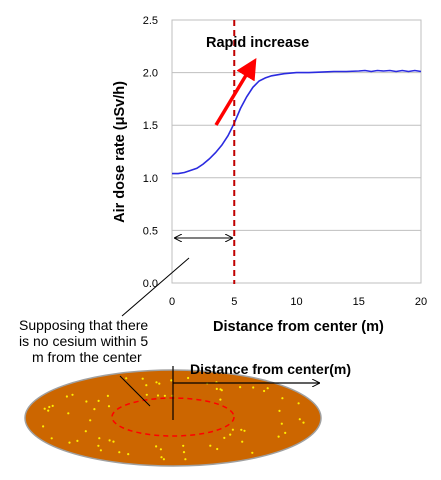 The width and height of the screenshot is (441, 480). What do you see at coordinates (83, 341) in the screenshot?
I see `supposing-note-line-2: is no cesium within 5` at bounding box center [83, 341].